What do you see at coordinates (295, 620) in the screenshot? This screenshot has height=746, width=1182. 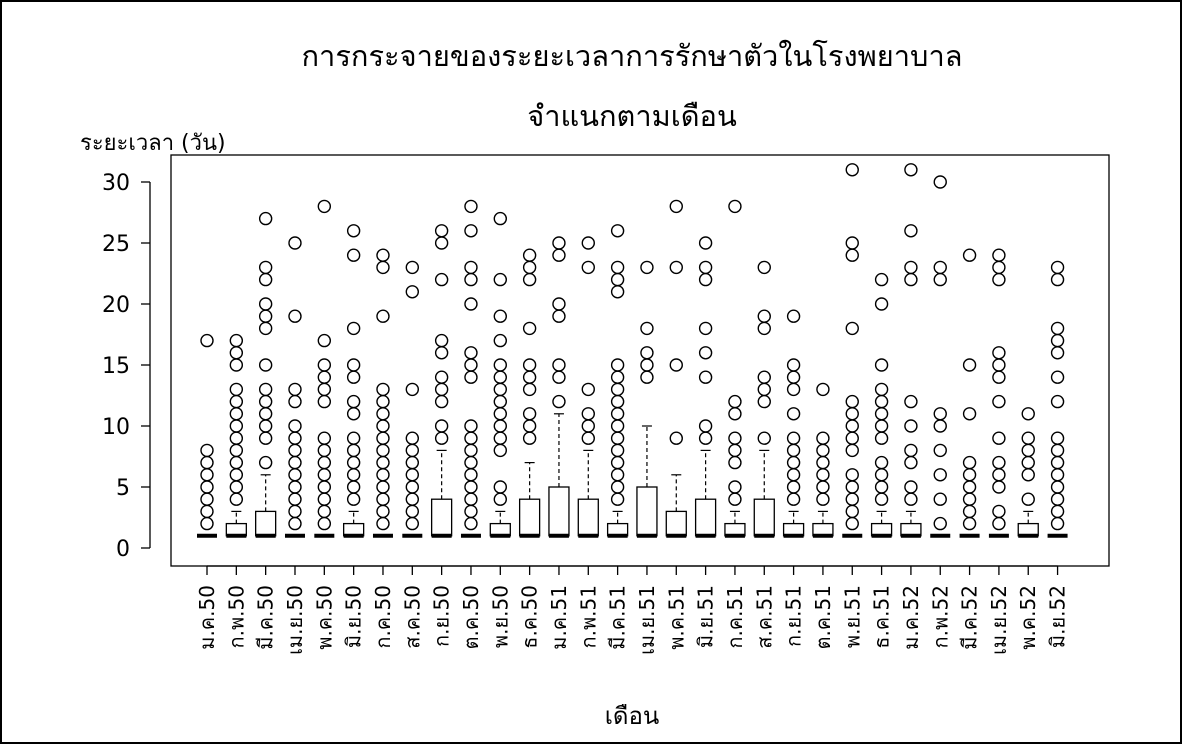 I see `x-tick-label: เม.ย.50` at bounding box center [295, 620].